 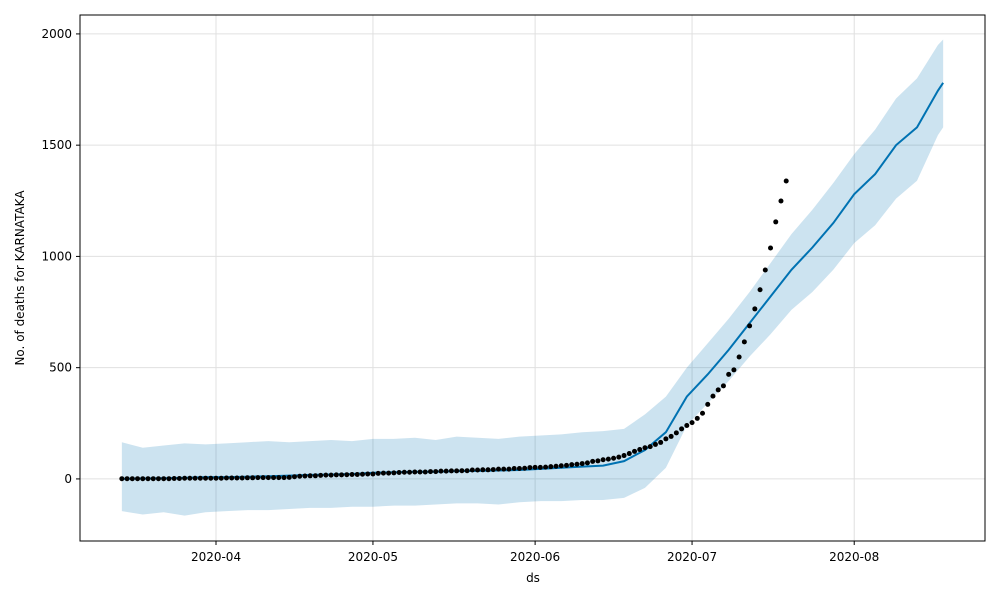 What do you see at coordinates (533, 578) in the screenshot?
I see `x-axis-label: ds` at bounding box center [533, 578].